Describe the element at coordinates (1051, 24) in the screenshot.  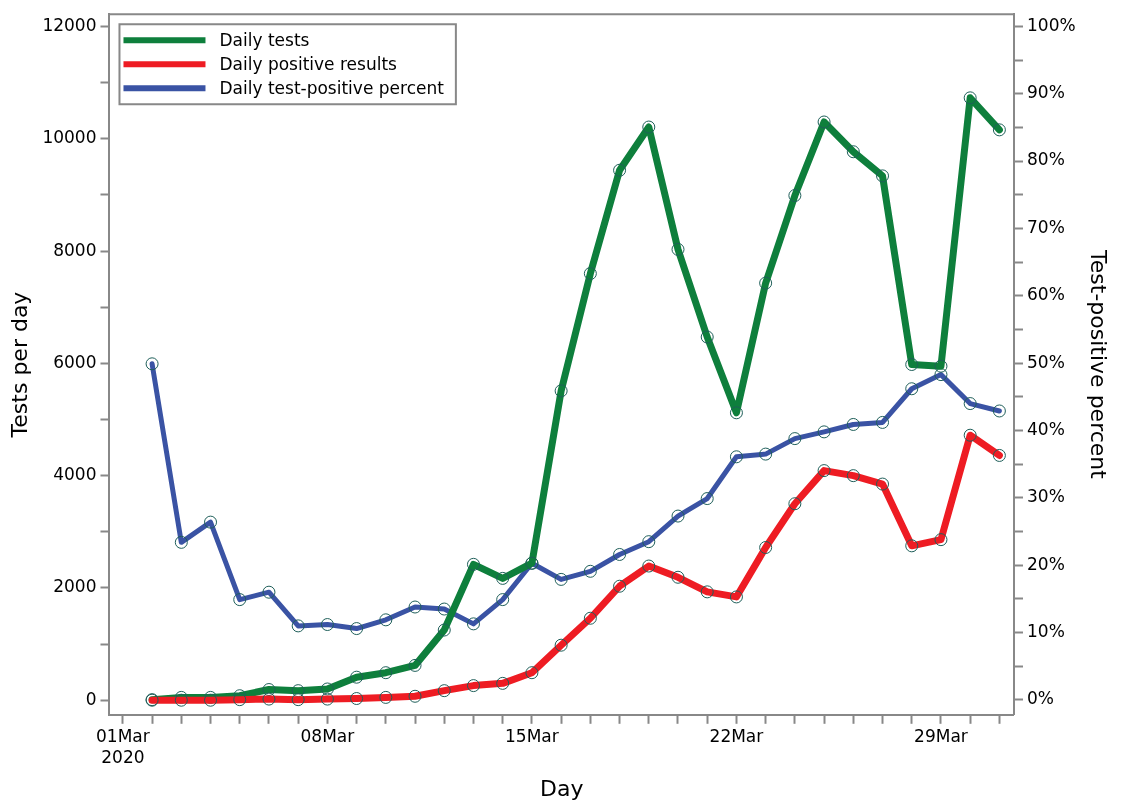
I see `y2-tick-label: 100%` at that location.